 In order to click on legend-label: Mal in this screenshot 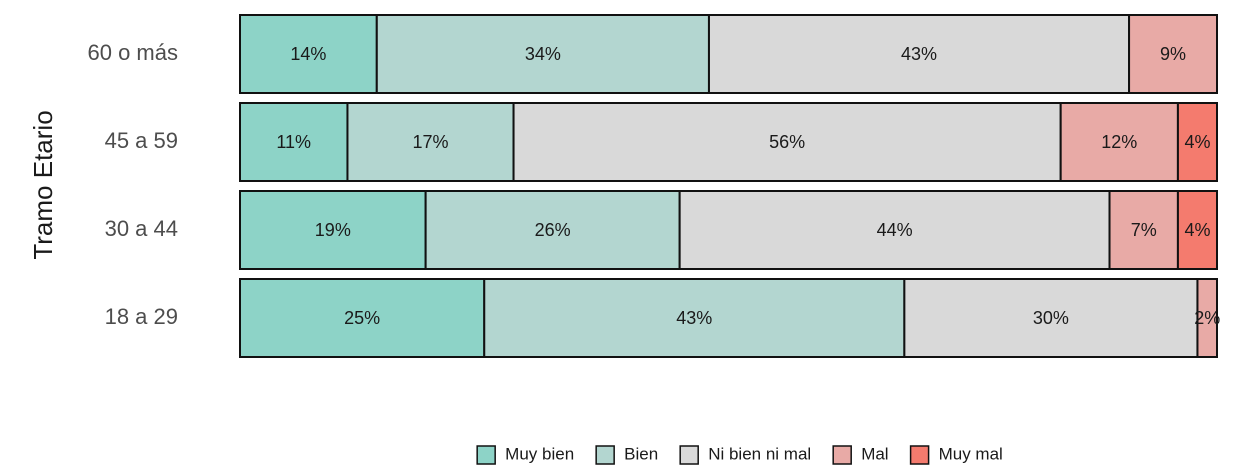, I will do `click(874, 453)`.